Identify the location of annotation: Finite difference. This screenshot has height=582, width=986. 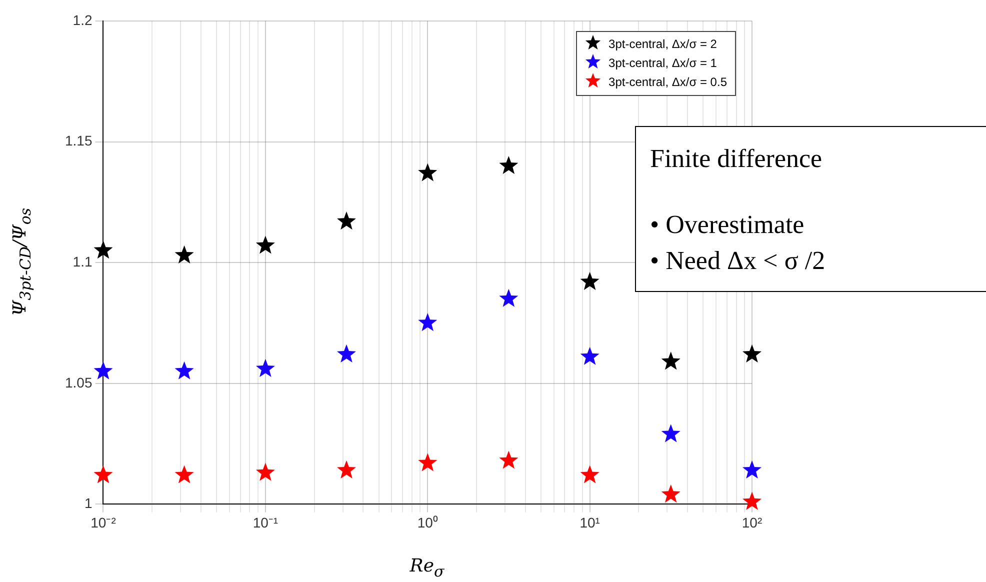
(737, 159).